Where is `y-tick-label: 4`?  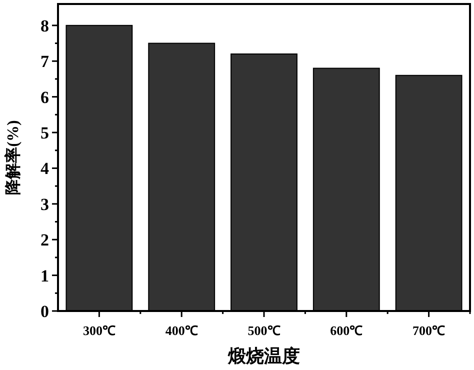 y-tick-label: 4 is located at coordinates (45, 168).